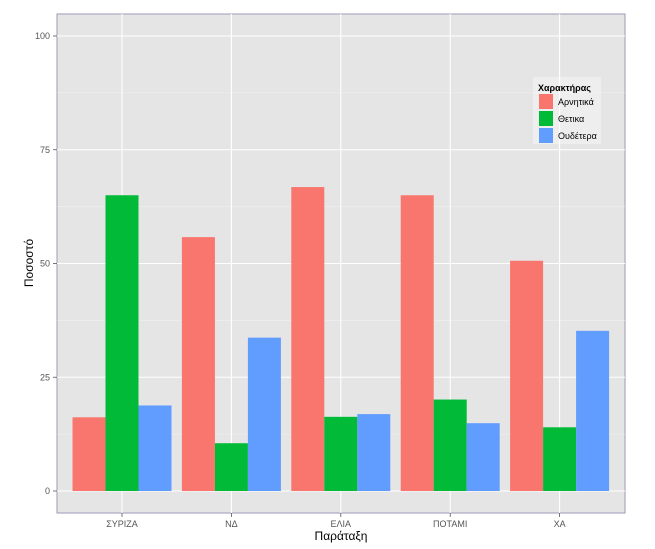 This screenshot has height=549, width=655. I want to click on x-axis-title: Παράταξη, so click(341, 536).